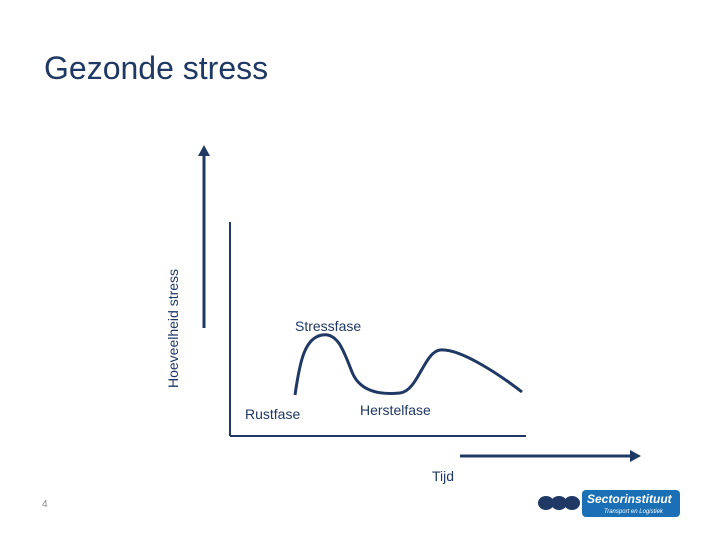 This screenshot has width=720, height=545. Describe the element at coordinates (408, 364) in the screenshot. I see `stress-curve` at that location.